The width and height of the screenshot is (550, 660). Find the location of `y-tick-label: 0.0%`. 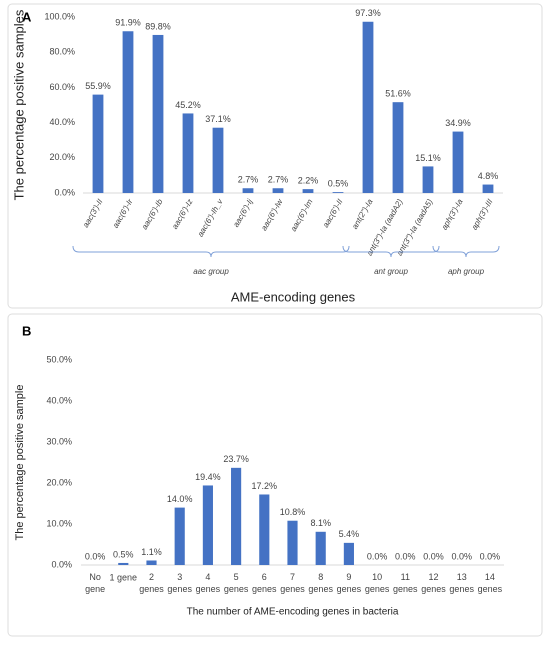

y-tick-label: 0.0% is located at coordinates (64, 192).